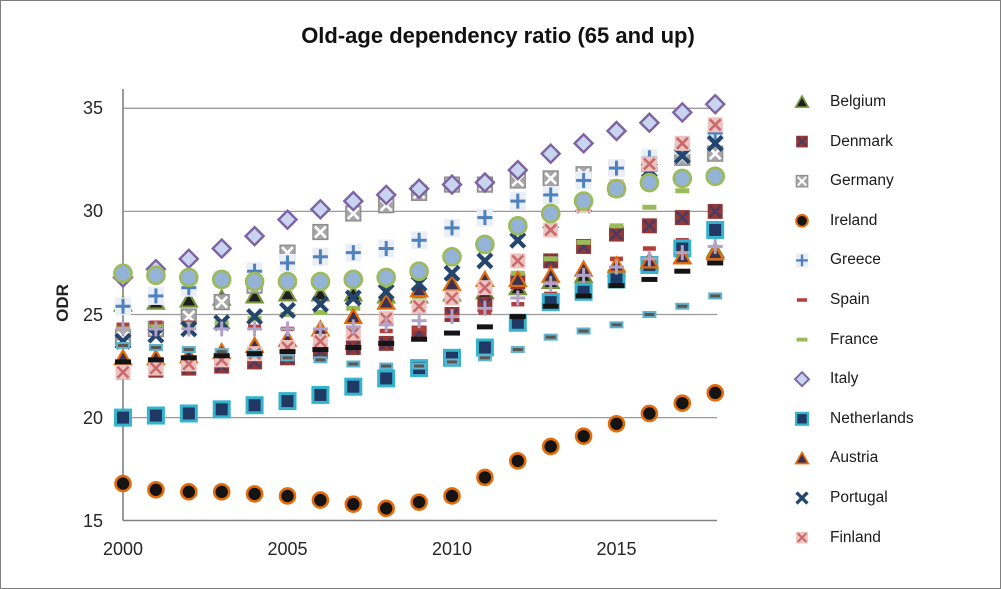  What do you see at coordinates (855, 537) in the screenshot?
I see `legend-label: Finland` at bounding box center [855, 537].